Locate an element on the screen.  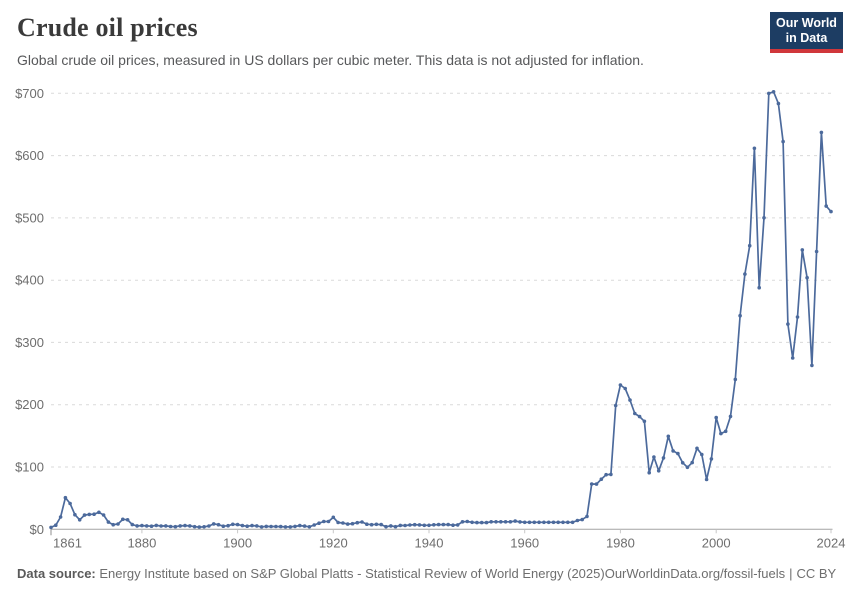
owid-logo: Our World in Data is located at coordinates (806, 32).